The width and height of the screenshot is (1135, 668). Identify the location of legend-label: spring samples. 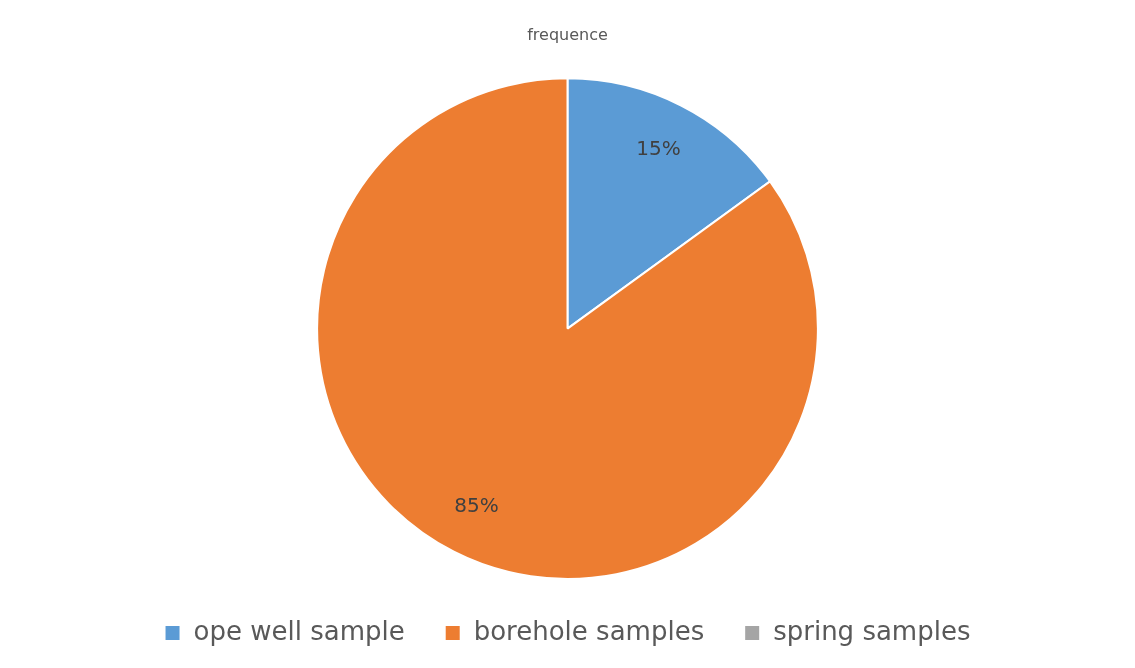
(872, 630).